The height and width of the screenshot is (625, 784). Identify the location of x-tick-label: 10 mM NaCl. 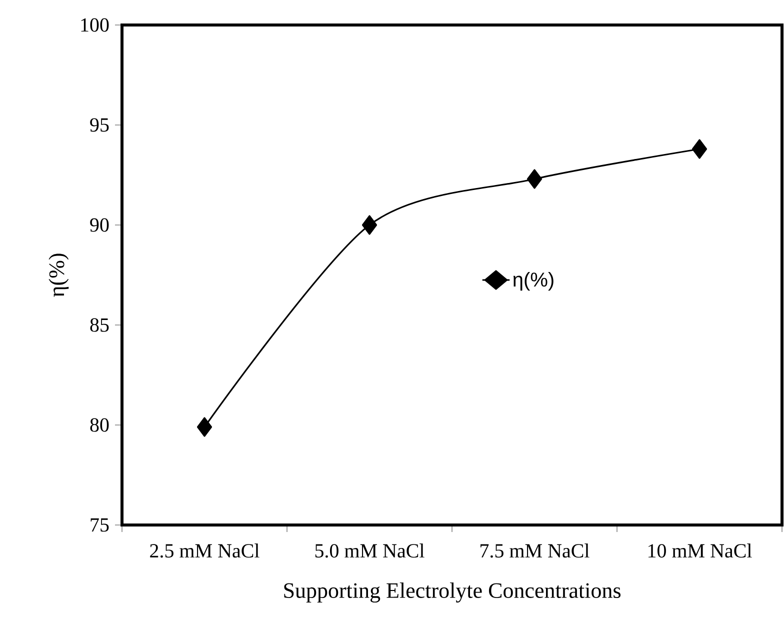
(700, 551).